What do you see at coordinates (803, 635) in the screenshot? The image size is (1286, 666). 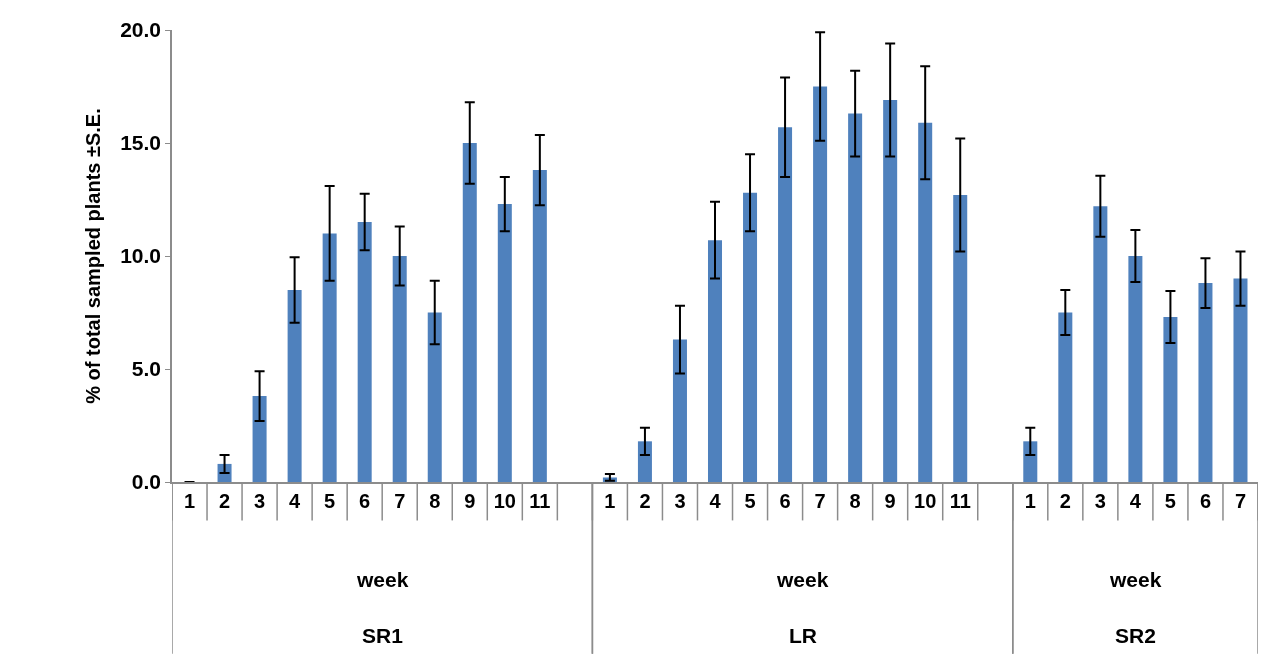 I see `text: LR` at bounding box center [803, 635].